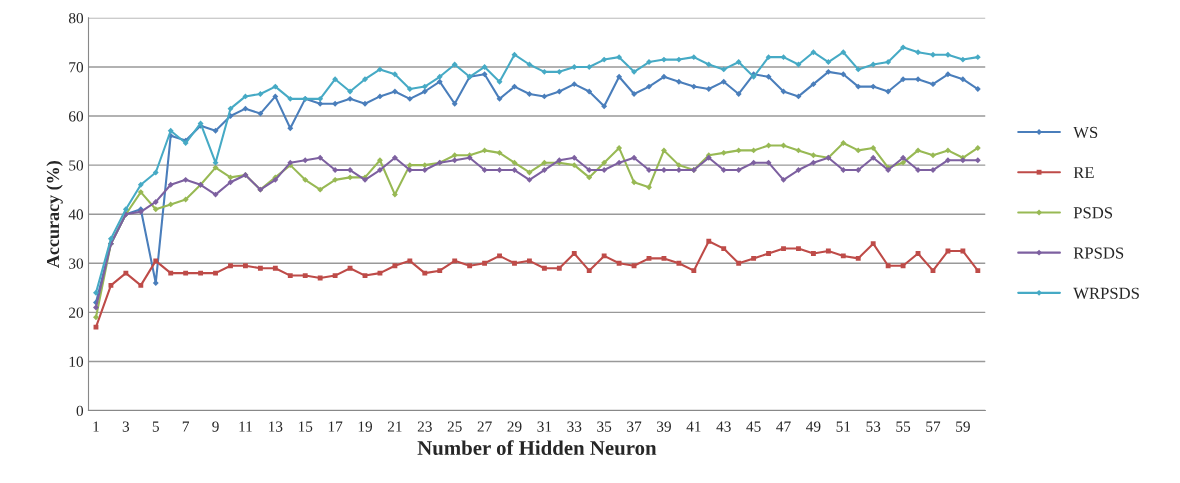  I want to click on legend-label: WS, so click(1085, 132).